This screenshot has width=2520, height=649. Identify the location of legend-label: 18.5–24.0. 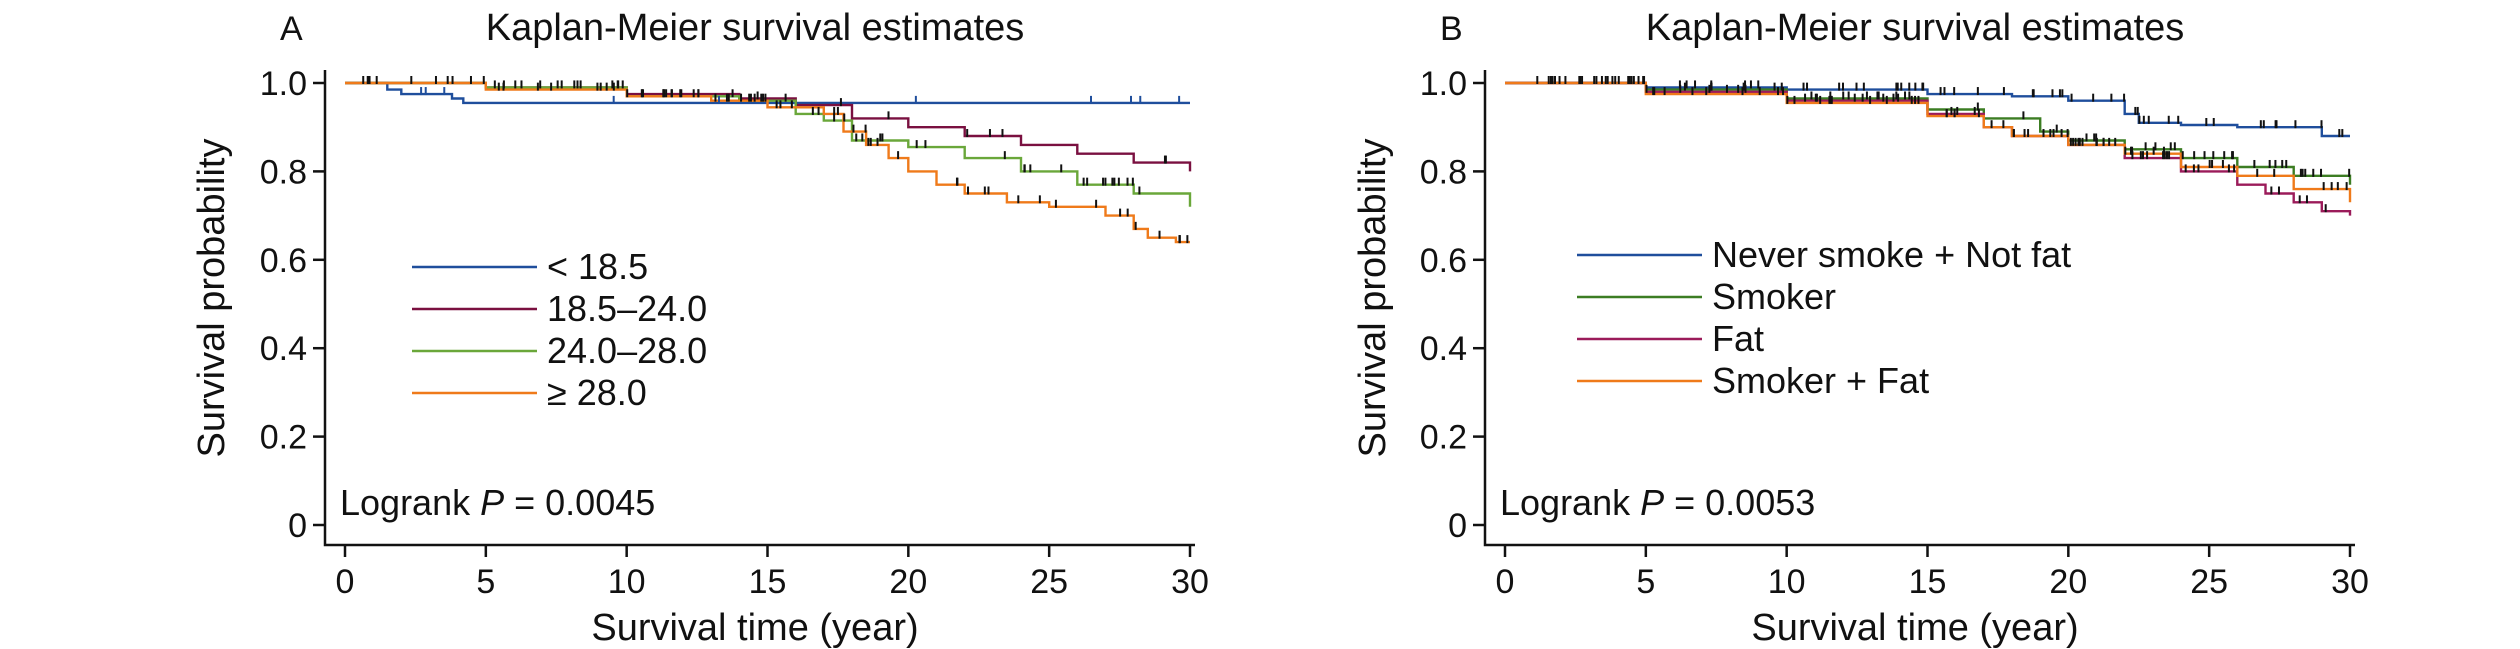
(627, 308).